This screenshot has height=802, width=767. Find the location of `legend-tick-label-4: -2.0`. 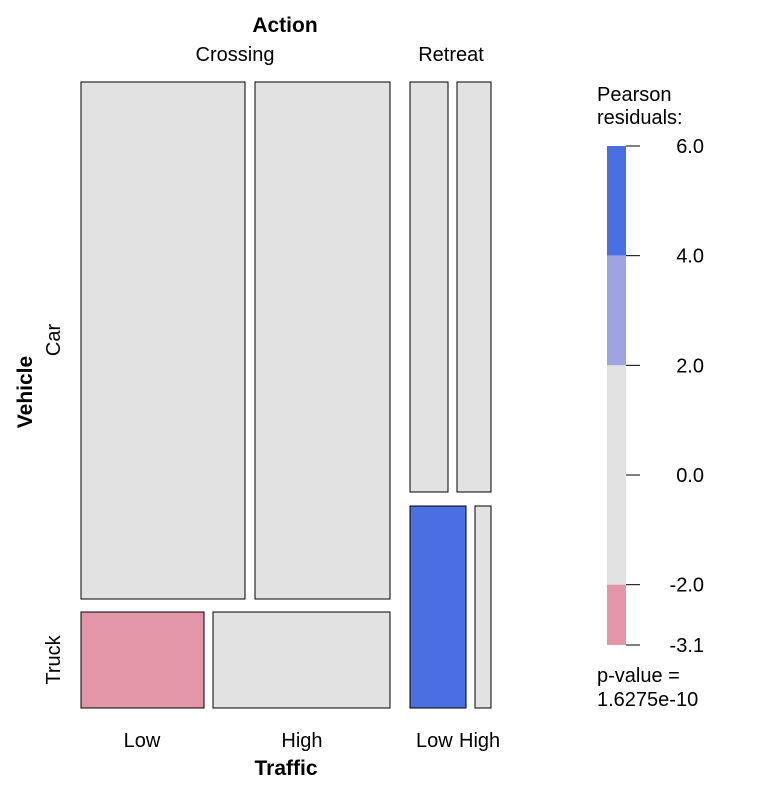

legend-tick-label-4: -2.0 is located at coordinates (687, 586).